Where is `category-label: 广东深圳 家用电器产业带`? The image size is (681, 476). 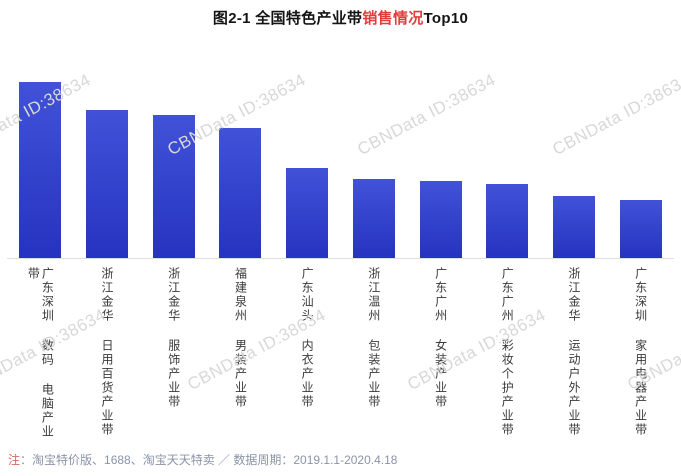 category-label: 广东深圳 家用电器产业带 is located at coordinates (640, 352).